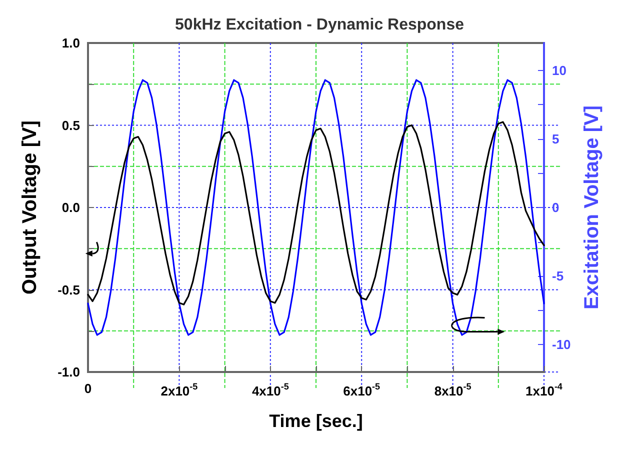 Image resolution: width=639 pixels, height=449 pixels. I want to click on y-tick-label: 0.0, so click(71, 207).